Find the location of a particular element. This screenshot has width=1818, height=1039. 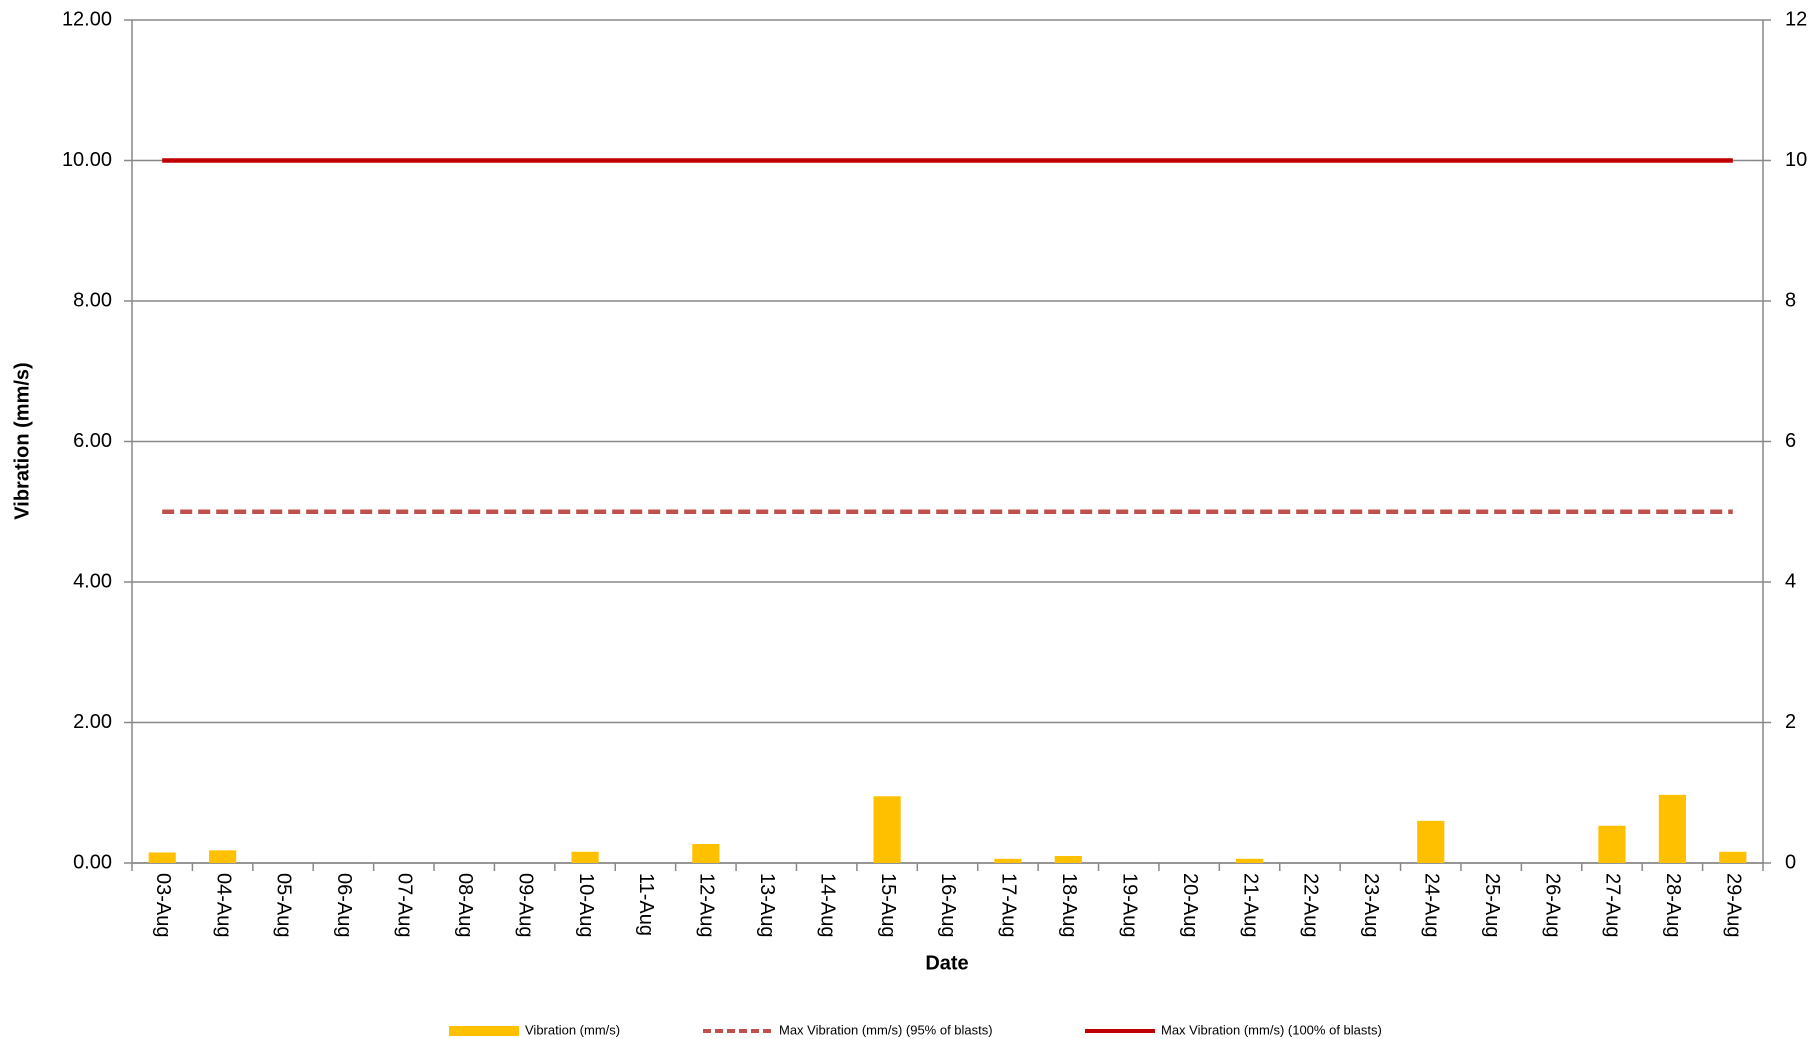

x-tick-label: 06-Aug is located at coordinates (344, 905).